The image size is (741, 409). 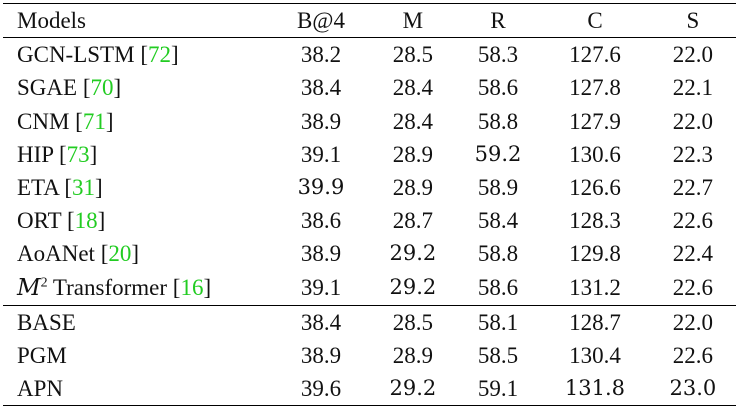 I want to click on metric-cell: 58.8, so click(x=498, y=254).